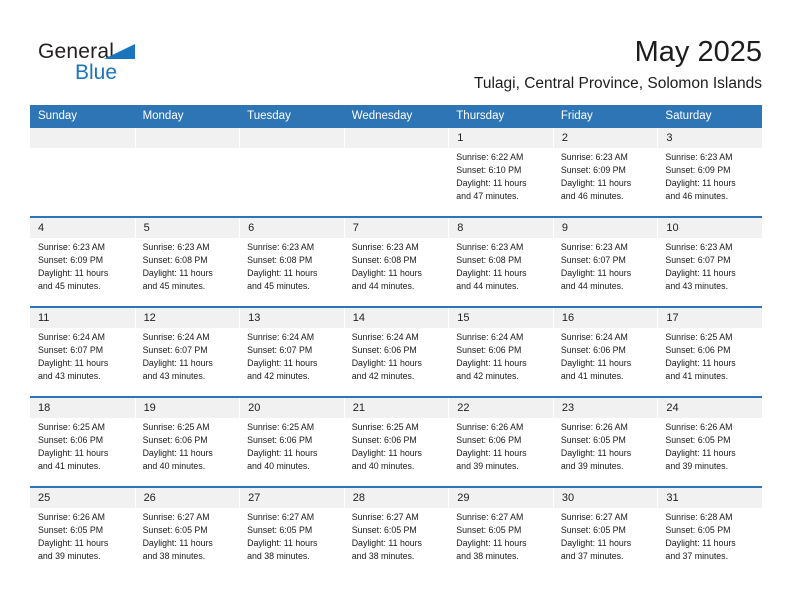  What do you see at coordinates (568, 408) in the screenshot?
I see `day-number: 23` at bounding box center [568, 408].